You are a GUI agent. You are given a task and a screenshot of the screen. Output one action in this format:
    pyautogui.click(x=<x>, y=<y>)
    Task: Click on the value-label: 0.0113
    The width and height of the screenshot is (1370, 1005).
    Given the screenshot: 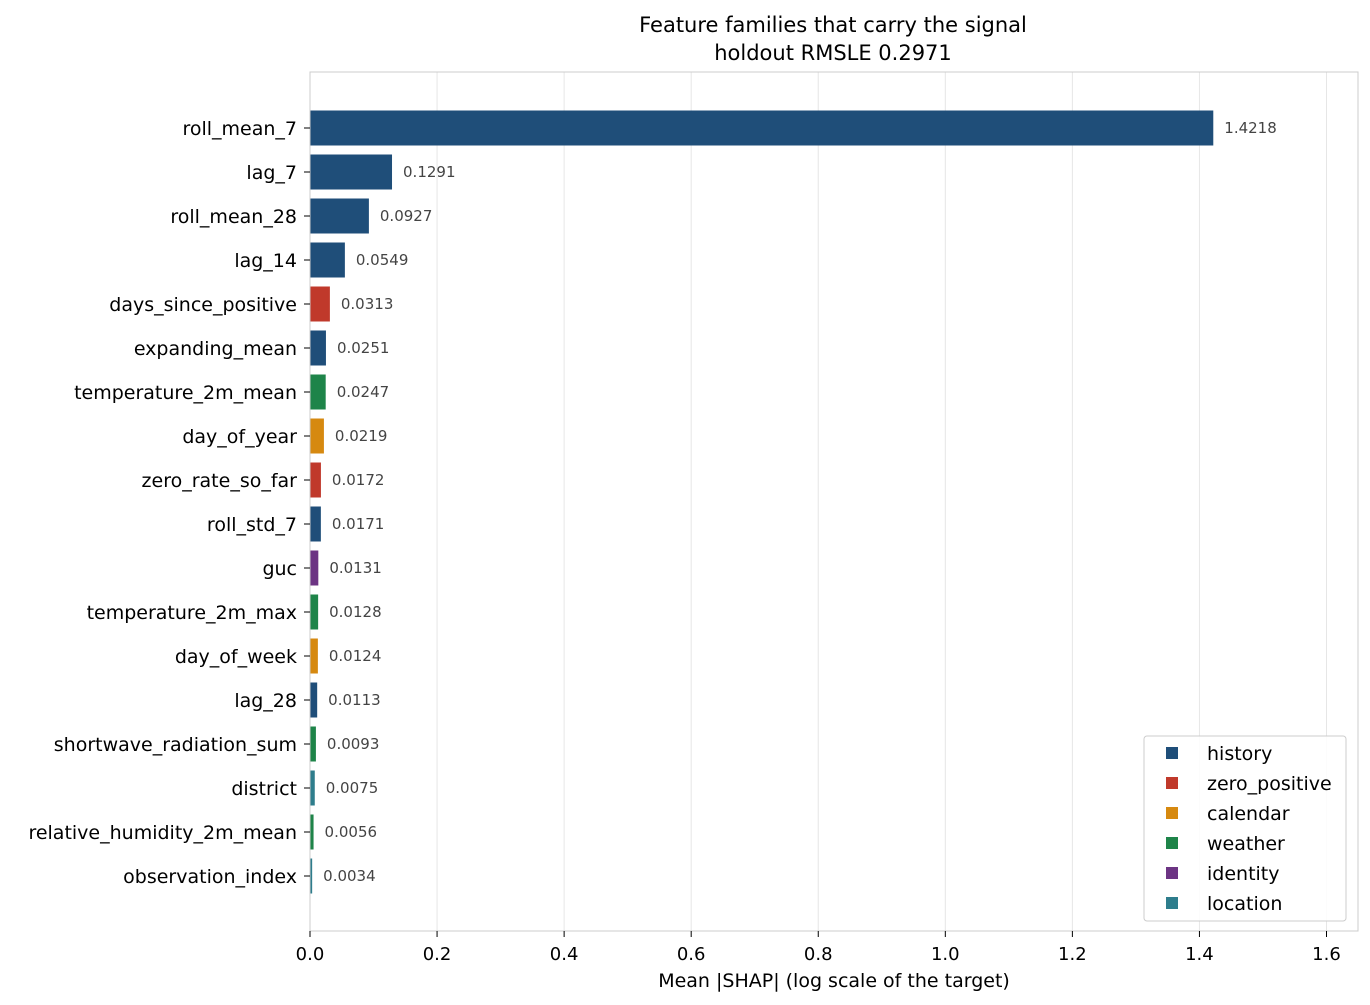 What is the action you would take?
    pyautogui.click(x=354, y=700)
    